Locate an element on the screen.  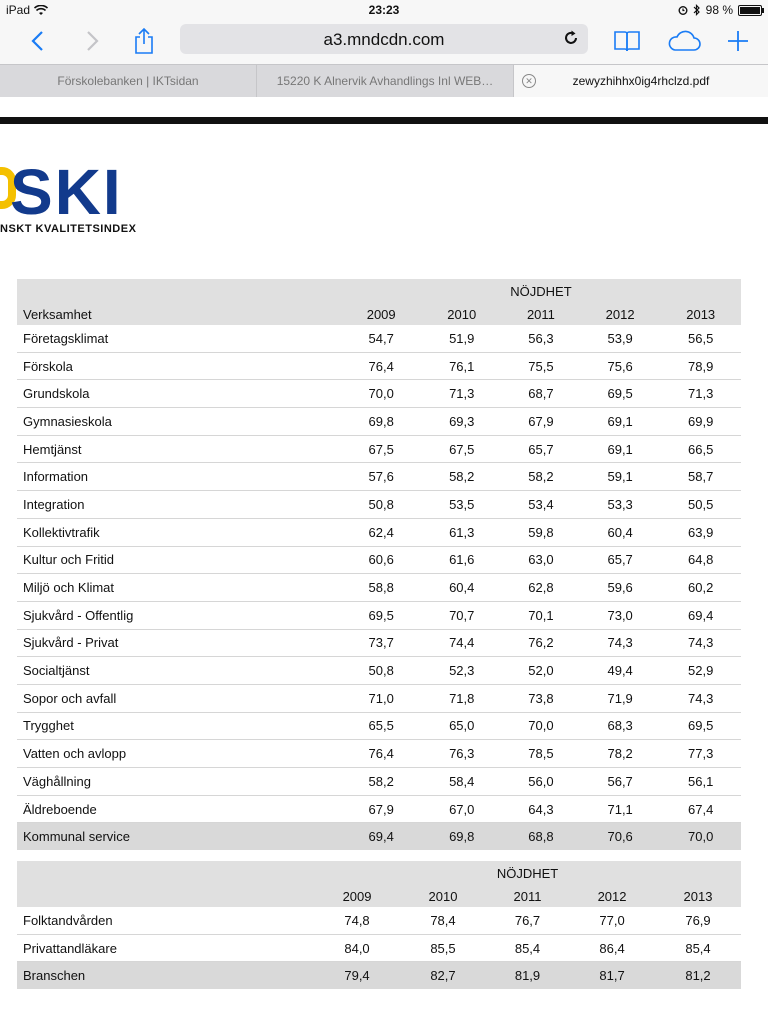
table-row: Sopor och avfall 71,0 71,8 73,8 71,9 74,3 is located at coordinates (379, 698).